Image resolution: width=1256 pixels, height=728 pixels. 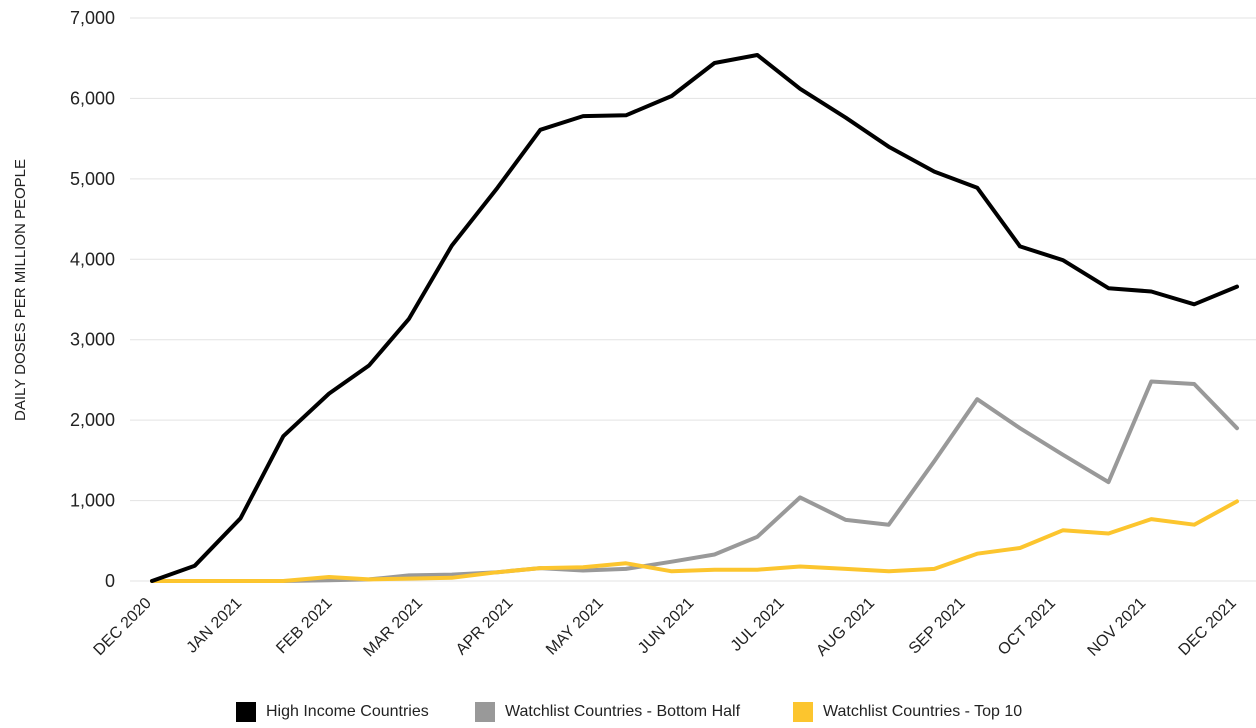 What do you see at coordinates (92, 18) in the screenshot?
I see `y-tick-label: 7,000` at bounding box center [92, 18].